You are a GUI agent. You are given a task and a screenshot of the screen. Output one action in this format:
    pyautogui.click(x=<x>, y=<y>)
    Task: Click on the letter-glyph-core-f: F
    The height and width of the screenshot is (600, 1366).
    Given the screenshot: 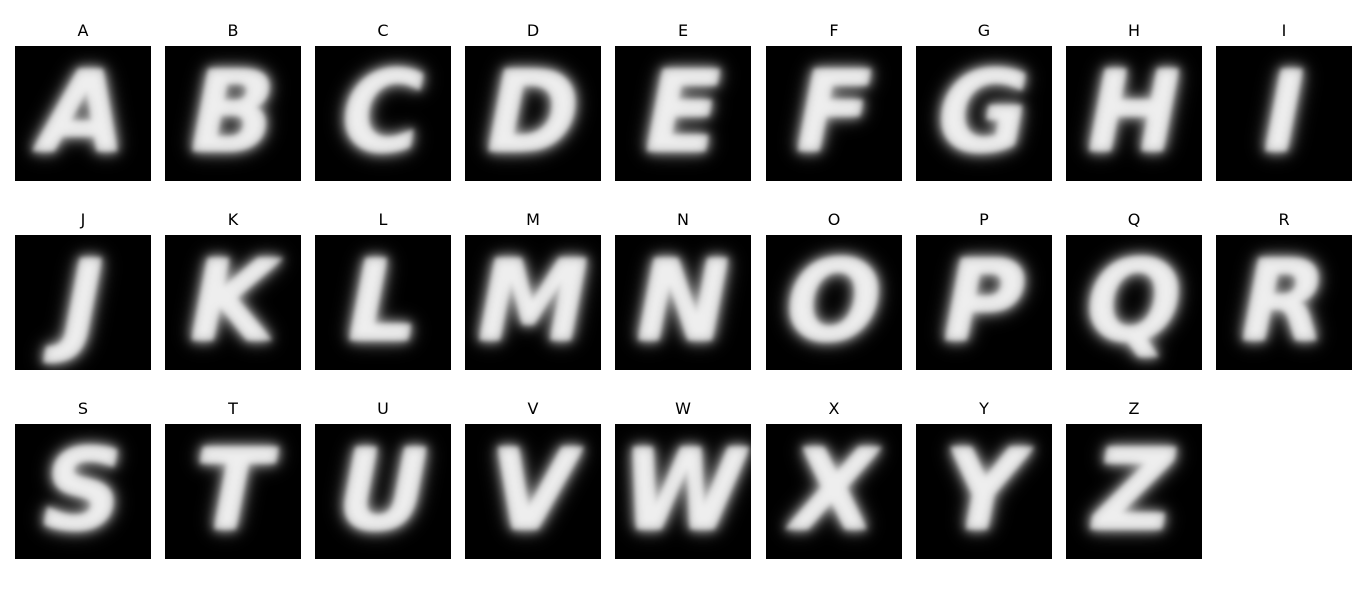 What is the action you would take?
    pyautogui.click(x=834, y=113)
    